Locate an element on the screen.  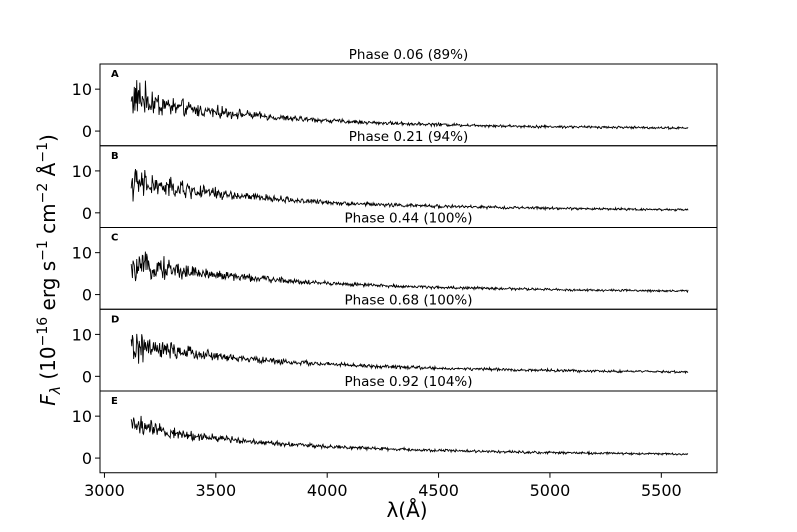
panel-title: Phase 0.21 (94%) is located at coordinates (409, 137).